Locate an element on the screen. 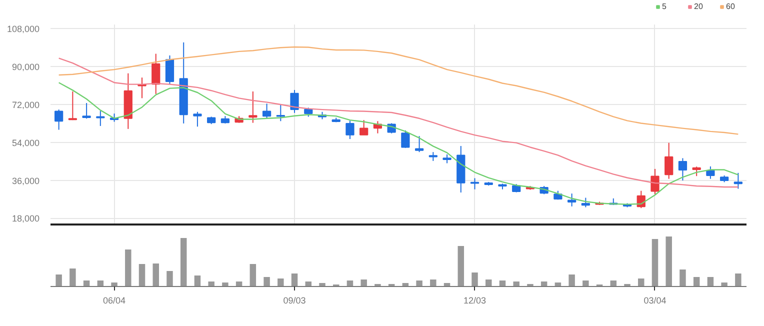 The height and width of the screenshot is (326, 764). legend-label: 5 is located at coordinates (665, 6).